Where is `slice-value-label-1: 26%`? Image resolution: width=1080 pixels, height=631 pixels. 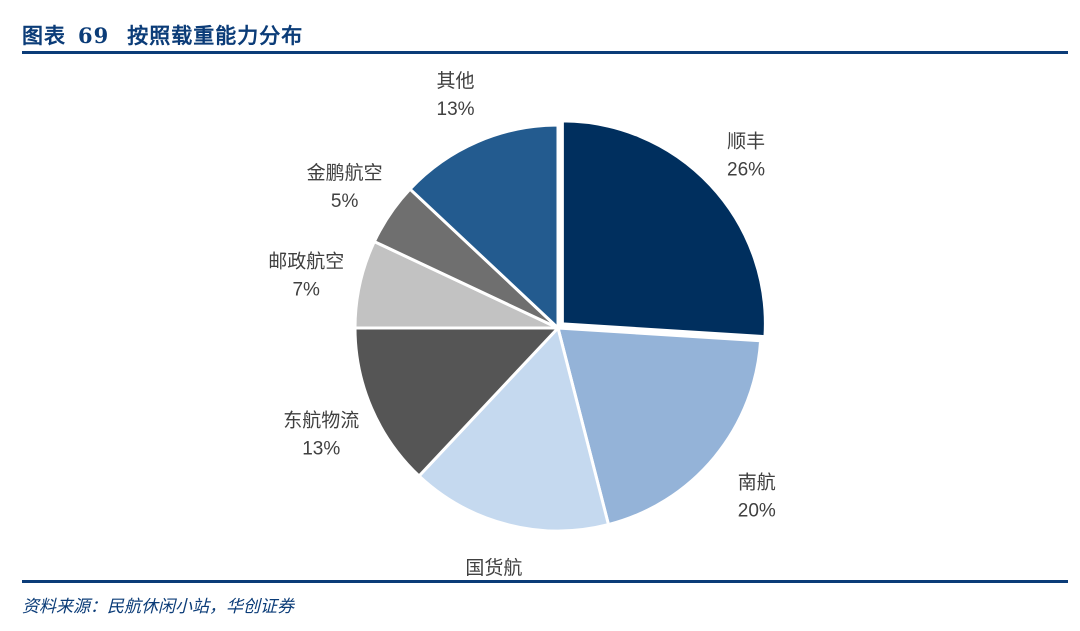
slice-value-label-1: 26% is located at coordinates (746, 169).